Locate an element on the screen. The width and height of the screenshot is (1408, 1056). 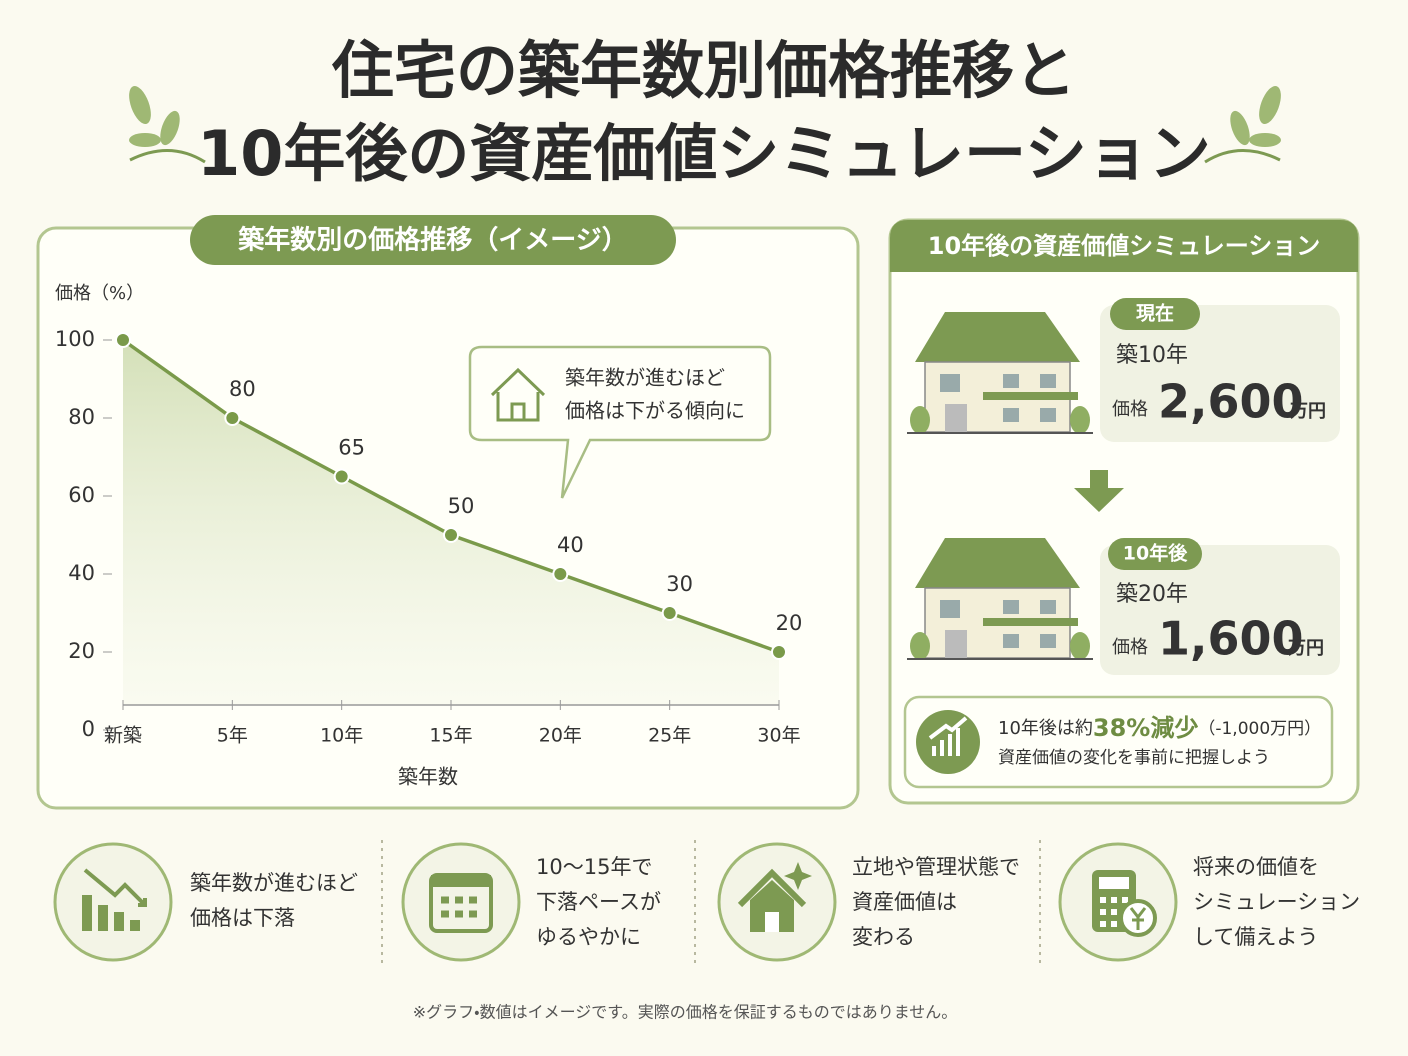
x-tick-label: 新築 is located at coordinates (123, 736).